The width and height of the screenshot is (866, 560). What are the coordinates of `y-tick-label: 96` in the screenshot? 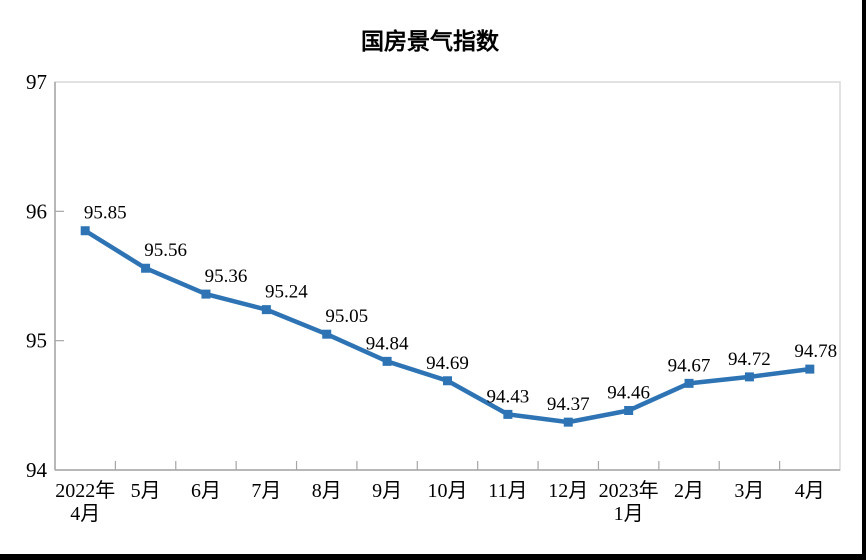 It's located at (36, 211).